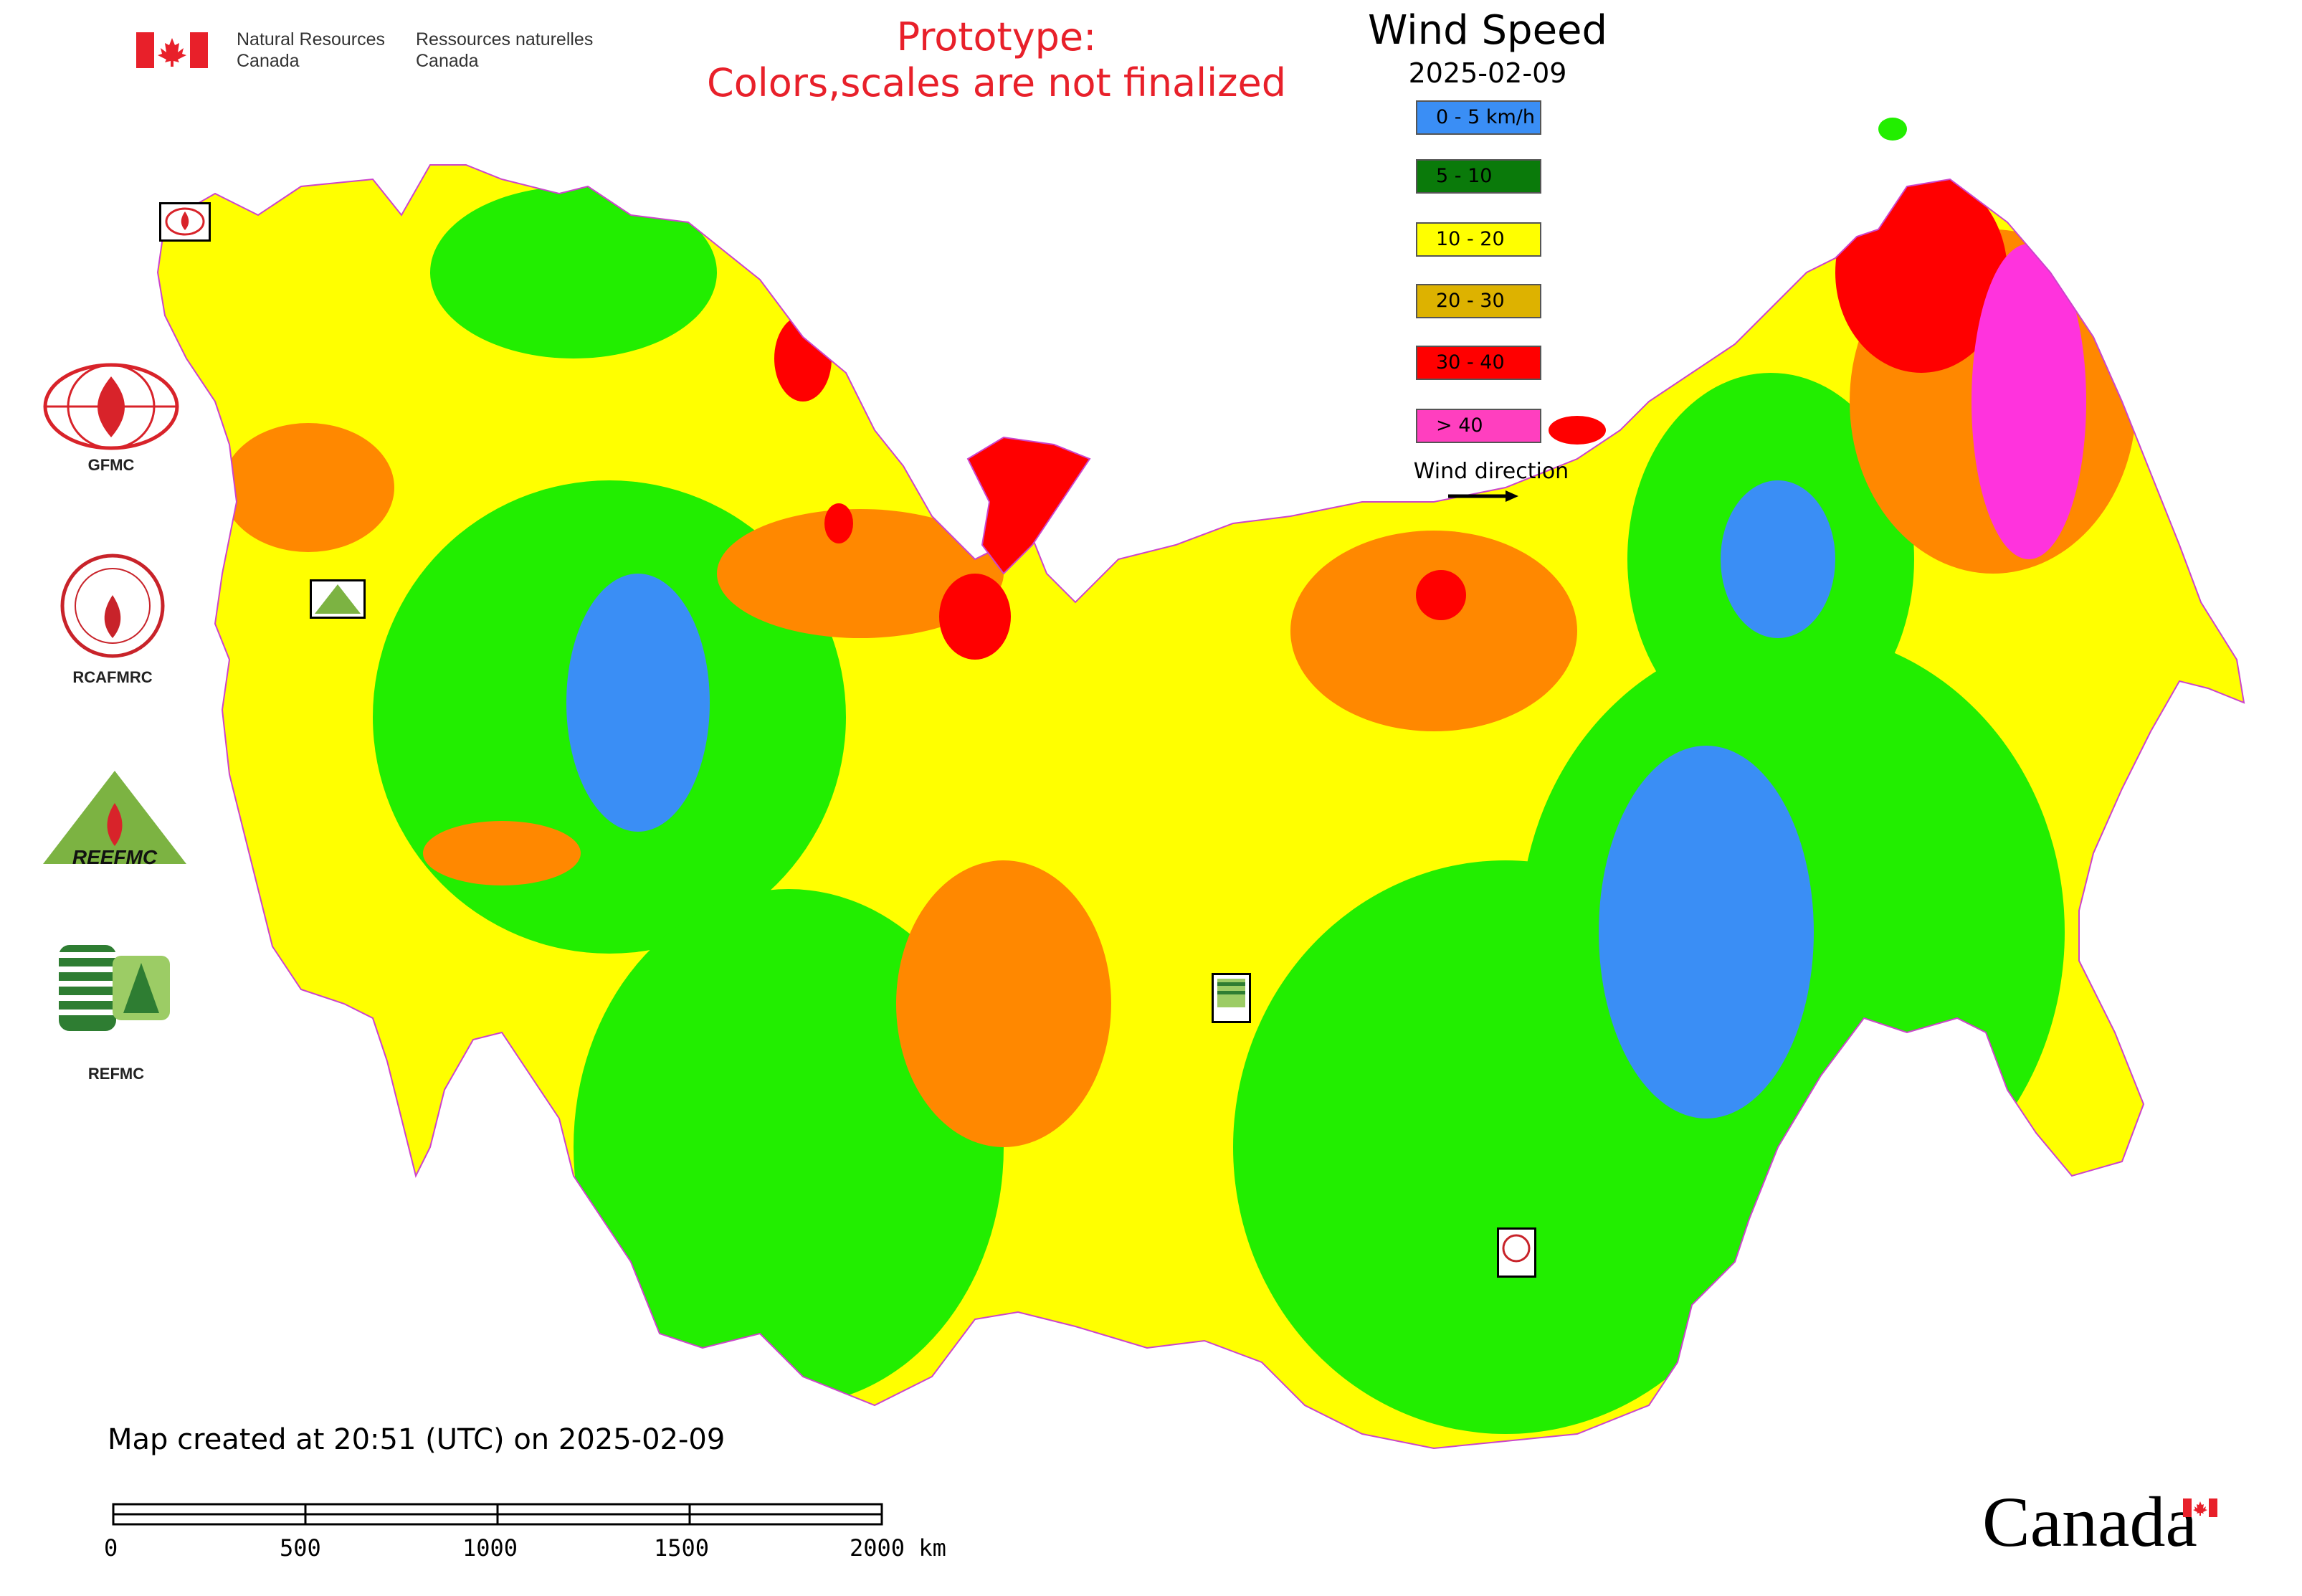 The image size is (2302, 1596). What do you see at coordinates (1478, 176) in the screenshot?
I see `legend-item-light: 5 - 10` at bounding box center [1478, 176].